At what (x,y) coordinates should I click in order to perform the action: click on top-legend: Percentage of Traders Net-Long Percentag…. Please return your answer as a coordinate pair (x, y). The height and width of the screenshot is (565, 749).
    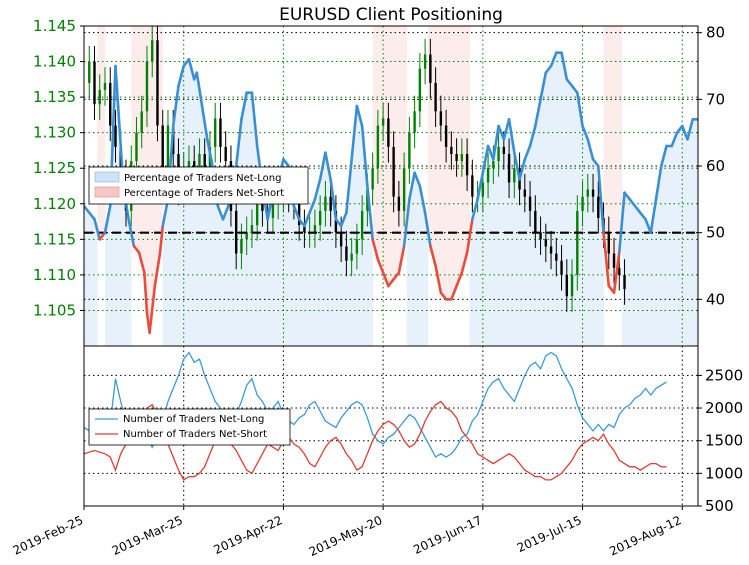
    Looking at the image, I should click on (198, 185).